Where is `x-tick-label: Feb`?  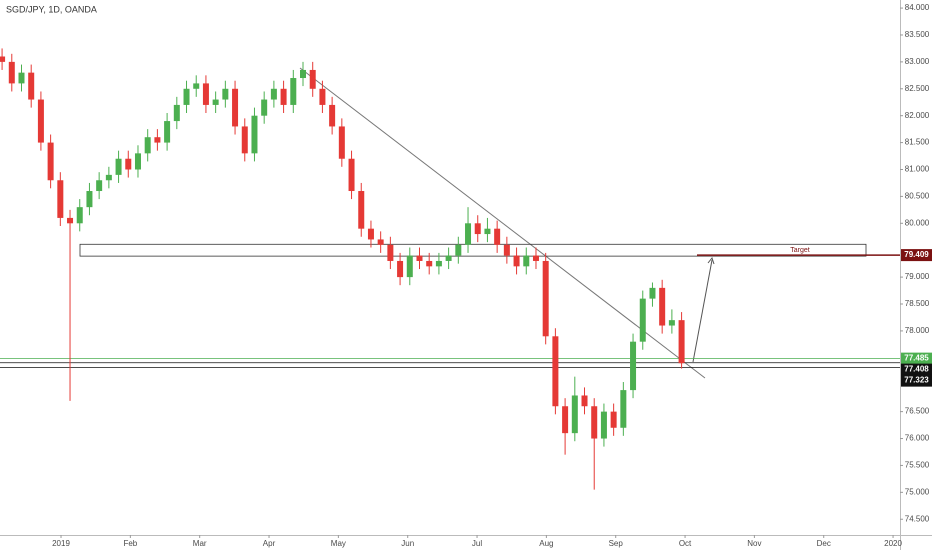 x-tick-label: Feb is located at coordinates (130, 543).